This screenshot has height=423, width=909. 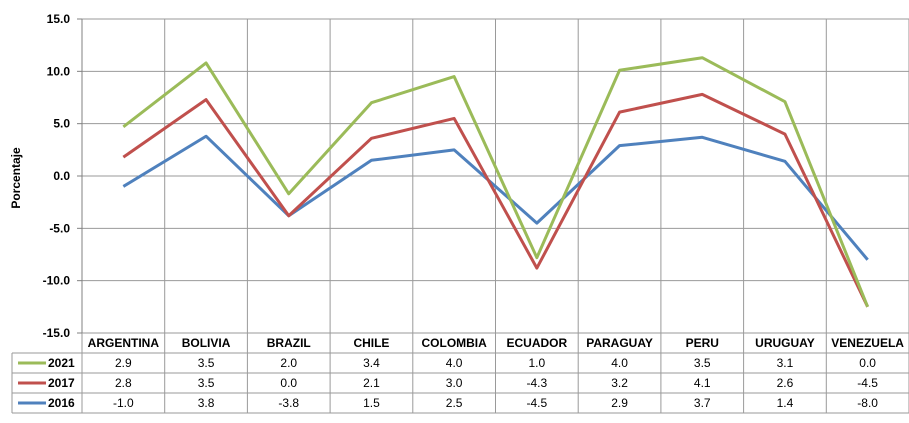 I want to click on y-tick-label: 0.0, so click(x=61, y=176).